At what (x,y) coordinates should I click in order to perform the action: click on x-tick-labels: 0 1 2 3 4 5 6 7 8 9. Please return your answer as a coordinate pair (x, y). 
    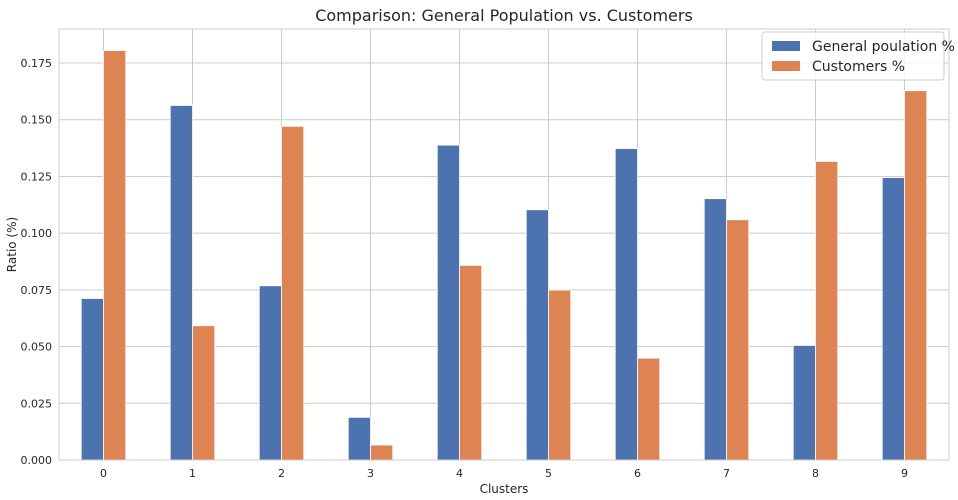
    Looking at the image, I should click on (504, 473).